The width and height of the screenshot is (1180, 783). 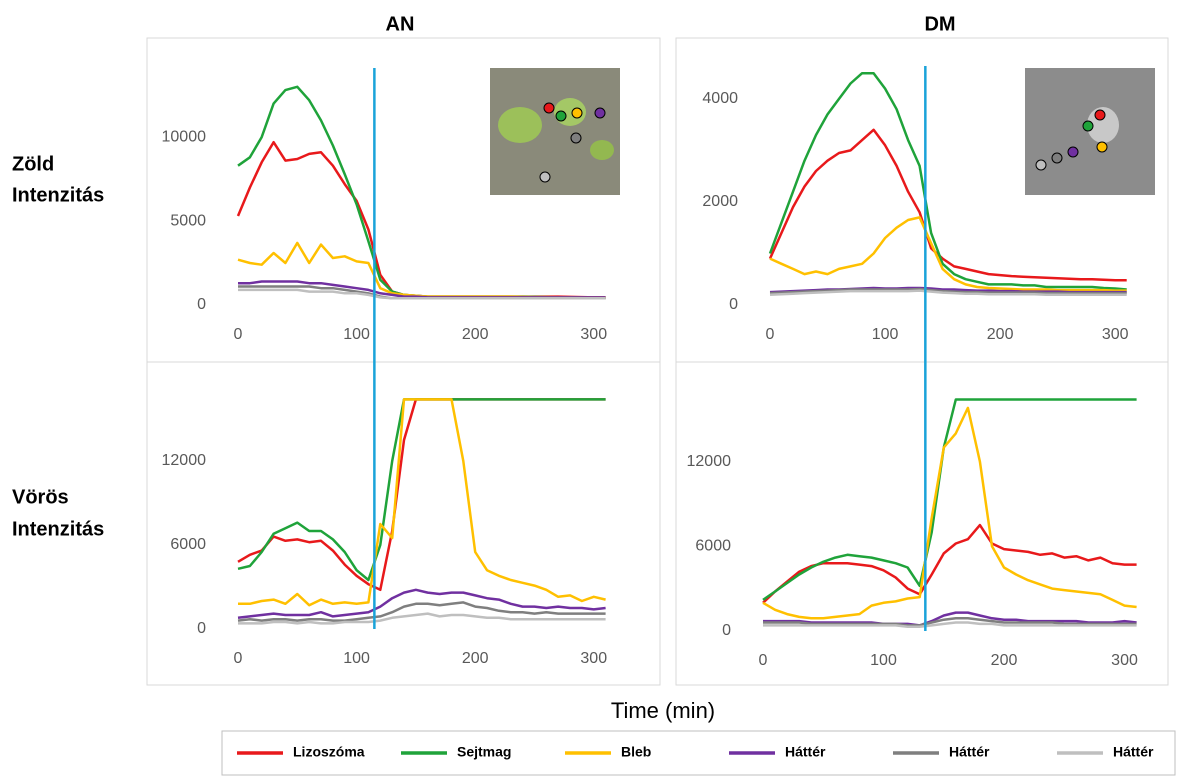 I want to click on legend-label: Bleb, so click(x=636, y=752).